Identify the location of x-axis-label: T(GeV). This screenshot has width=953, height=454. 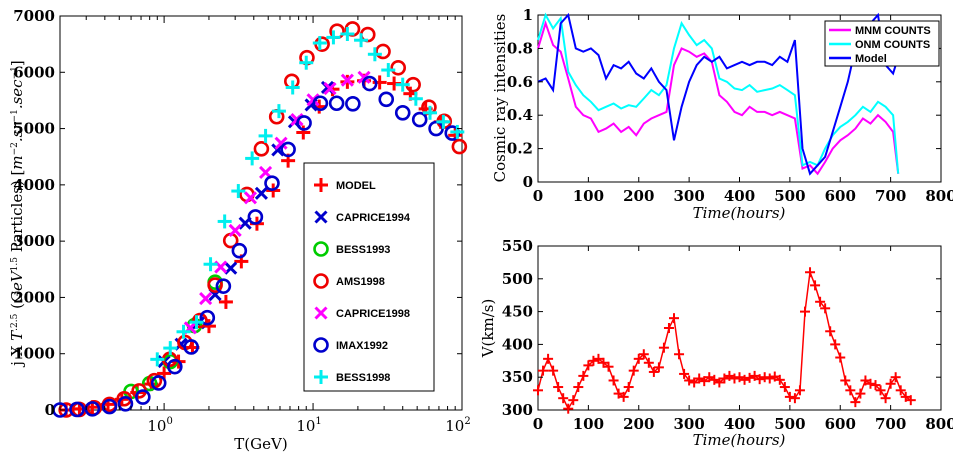
(260, 444).